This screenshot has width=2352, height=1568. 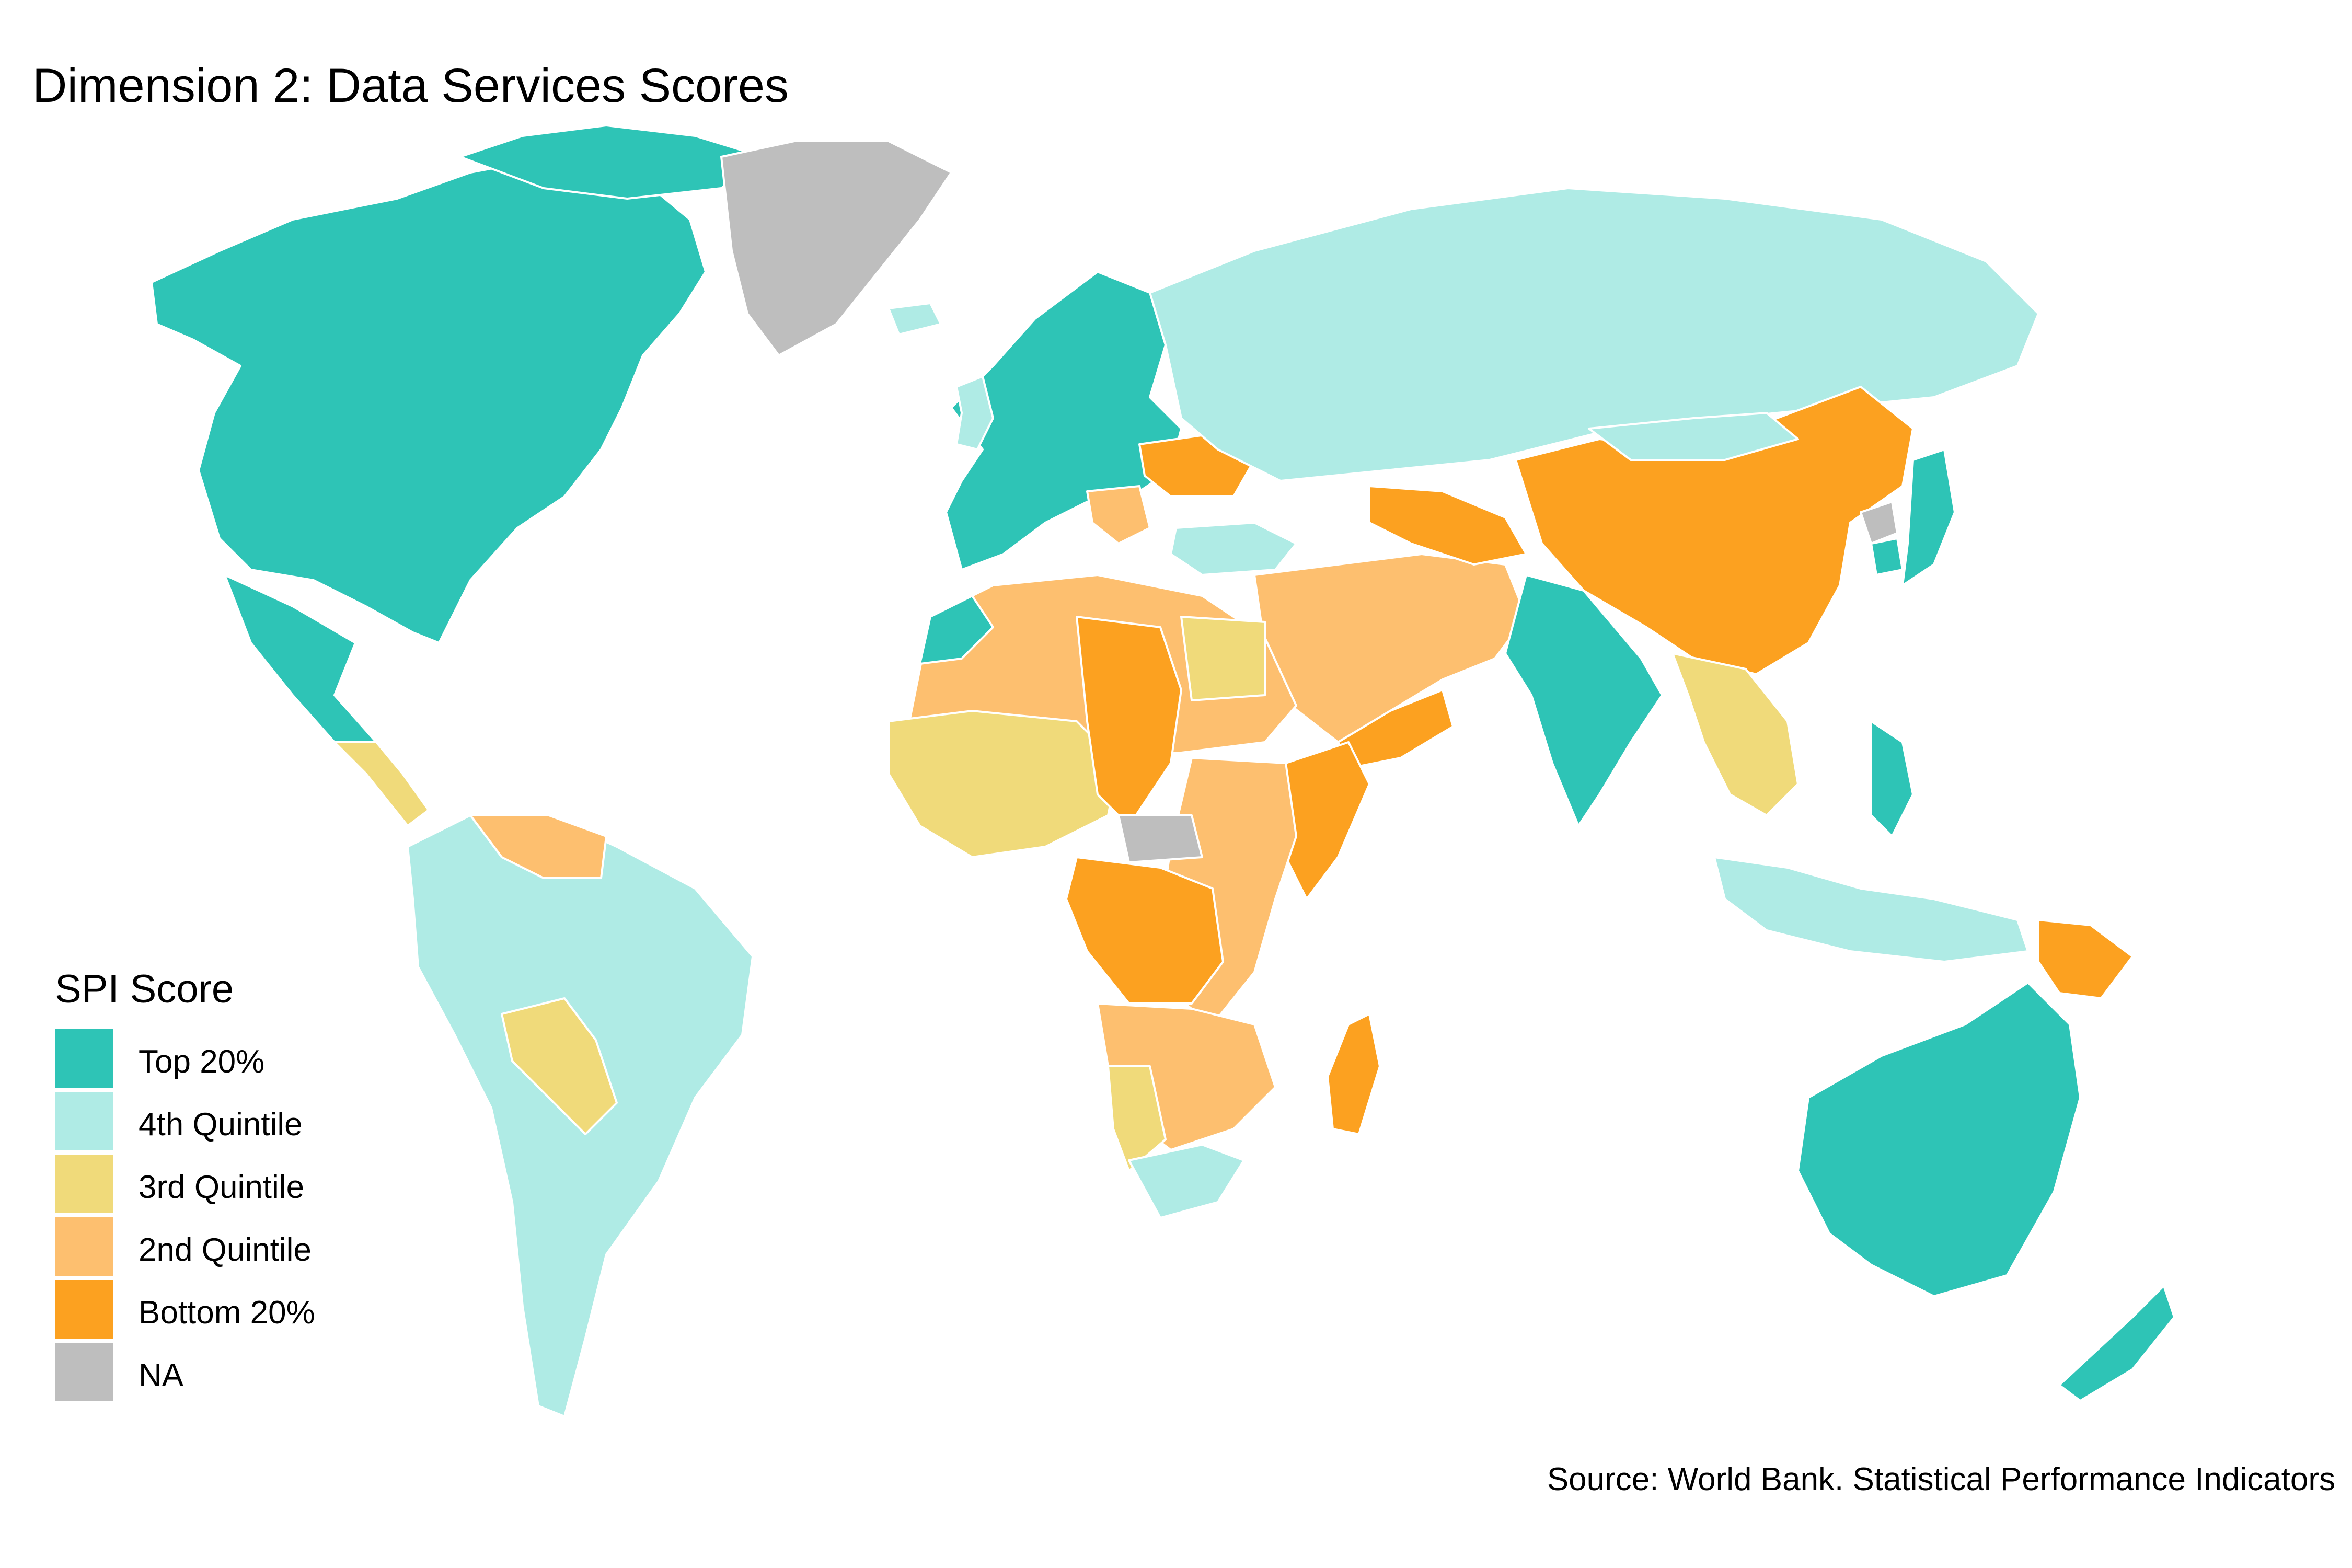 What do you see at coordinates (410, 85) in the screenshot?
I see `map-title: Dimension 2: Data Services Scores` at bounding box center [410, 85].